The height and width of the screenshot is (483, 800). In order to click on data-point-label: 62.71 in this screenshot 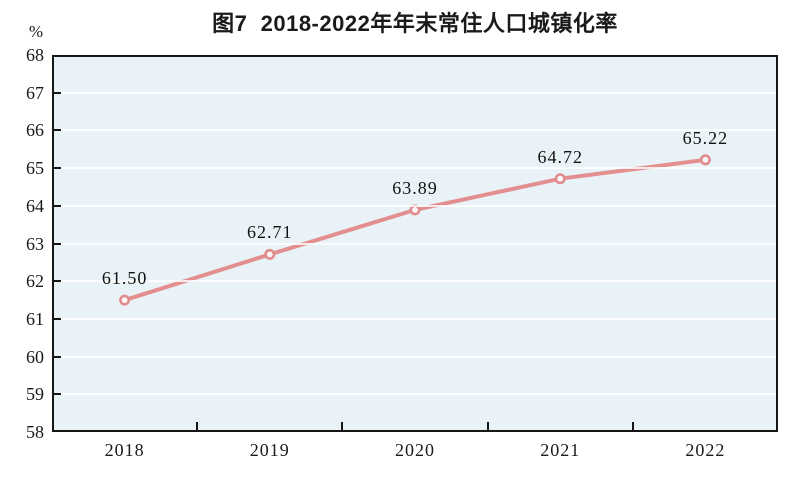, I will do `click(270, 232)`.